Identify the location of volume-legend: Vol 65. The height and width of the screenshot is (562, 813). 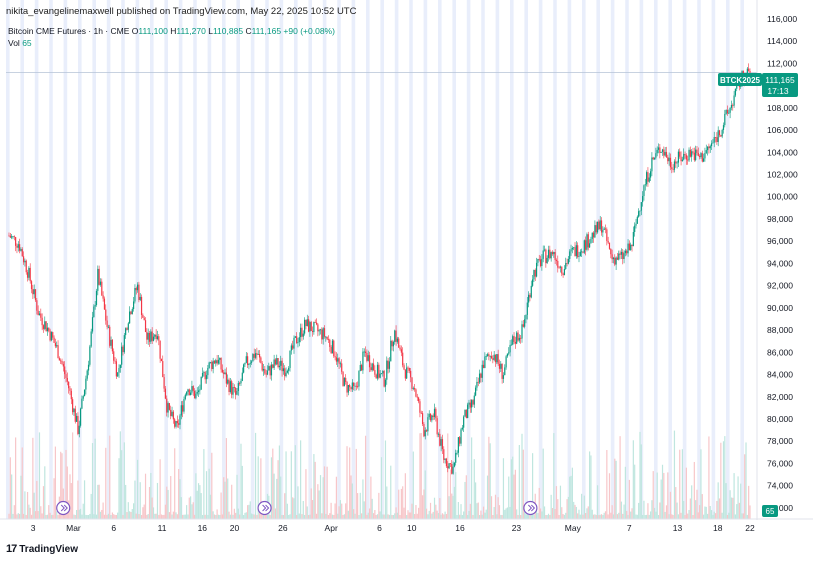
(20, 43).